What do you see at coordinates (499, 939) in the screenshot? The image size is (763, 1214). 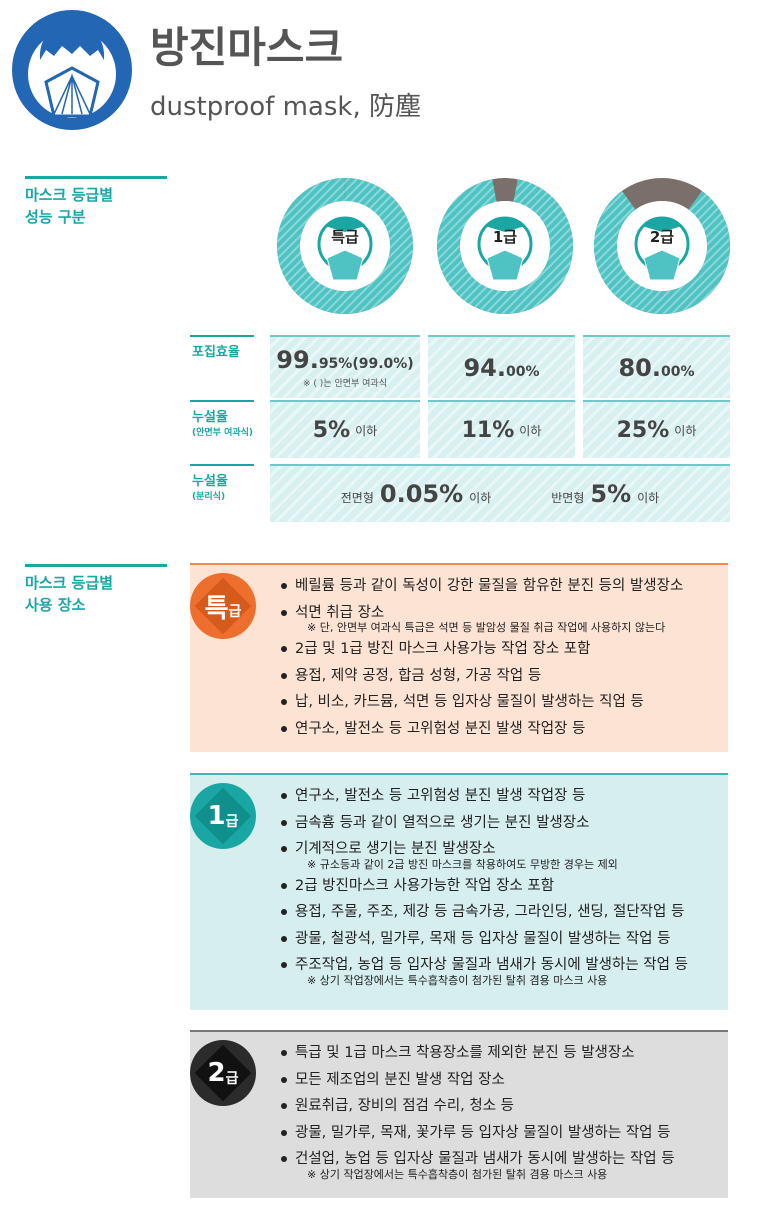 I see `usage-item: 광물, 철광석, 밀가루, 목재 등 입자상 물질이 발생하는 작업 등` at bounding box center [499, 939].